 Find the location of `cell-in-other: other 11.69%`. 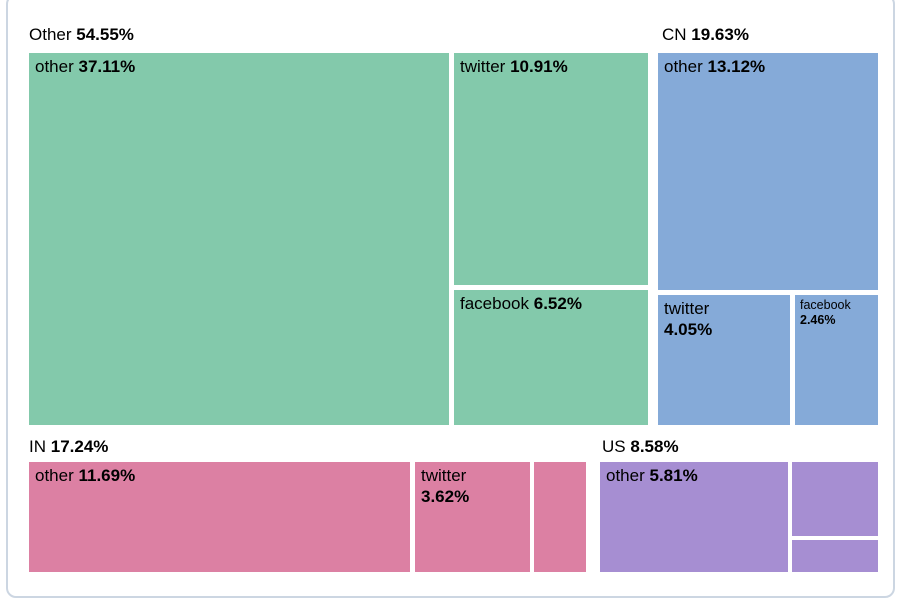

cell-in-other: other 11.69% is located at coordinates (219, 517).